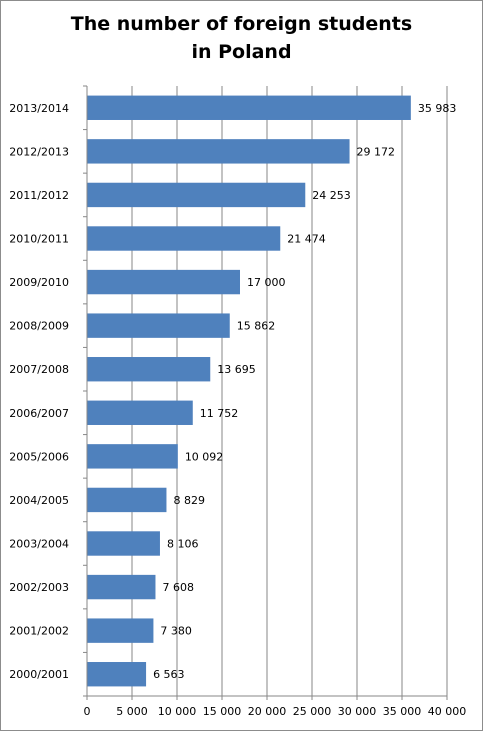 This screenshot has width=483, height=731. I want to click on value-label: 29 172, so click(376, 151).